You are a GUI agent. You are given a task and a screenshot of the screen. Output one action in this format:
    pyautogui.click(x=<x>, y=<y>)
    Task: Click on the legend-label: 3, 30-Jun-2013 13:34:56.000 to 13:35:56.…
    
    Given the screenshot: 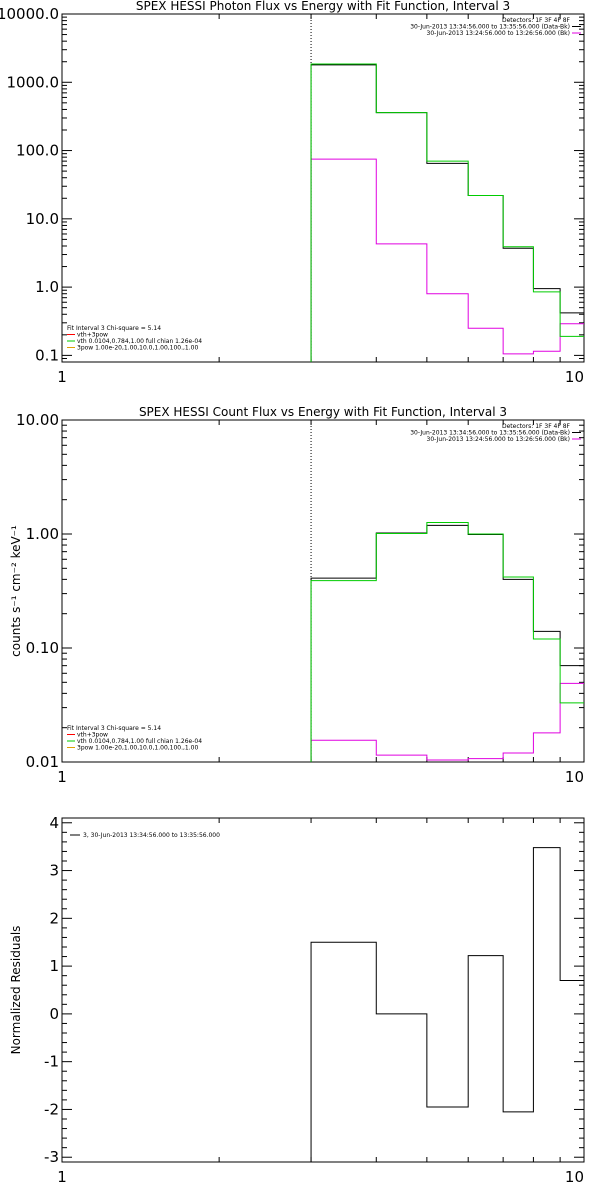 What is the action you would take?
    pyautogui.click(x=151, y=835)
    